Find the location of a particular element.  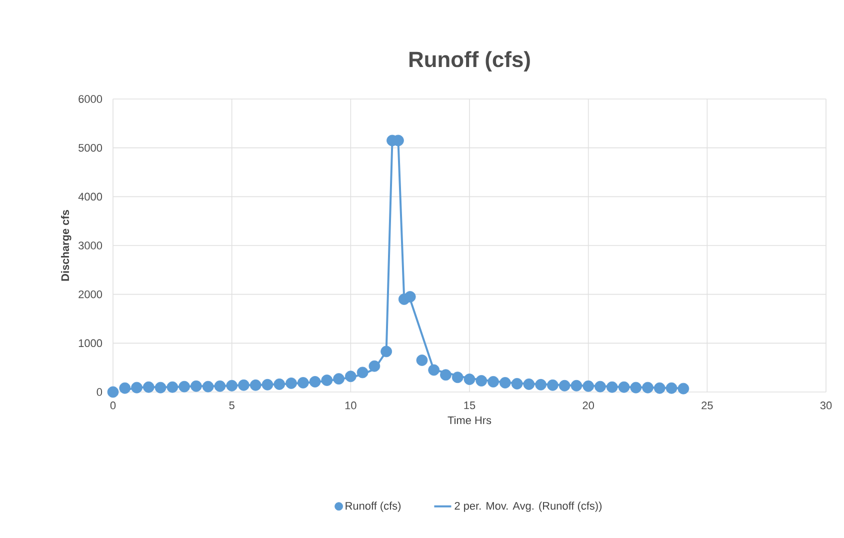

y-axis-title: Discharge cfs is located at coordinates (66, 245).